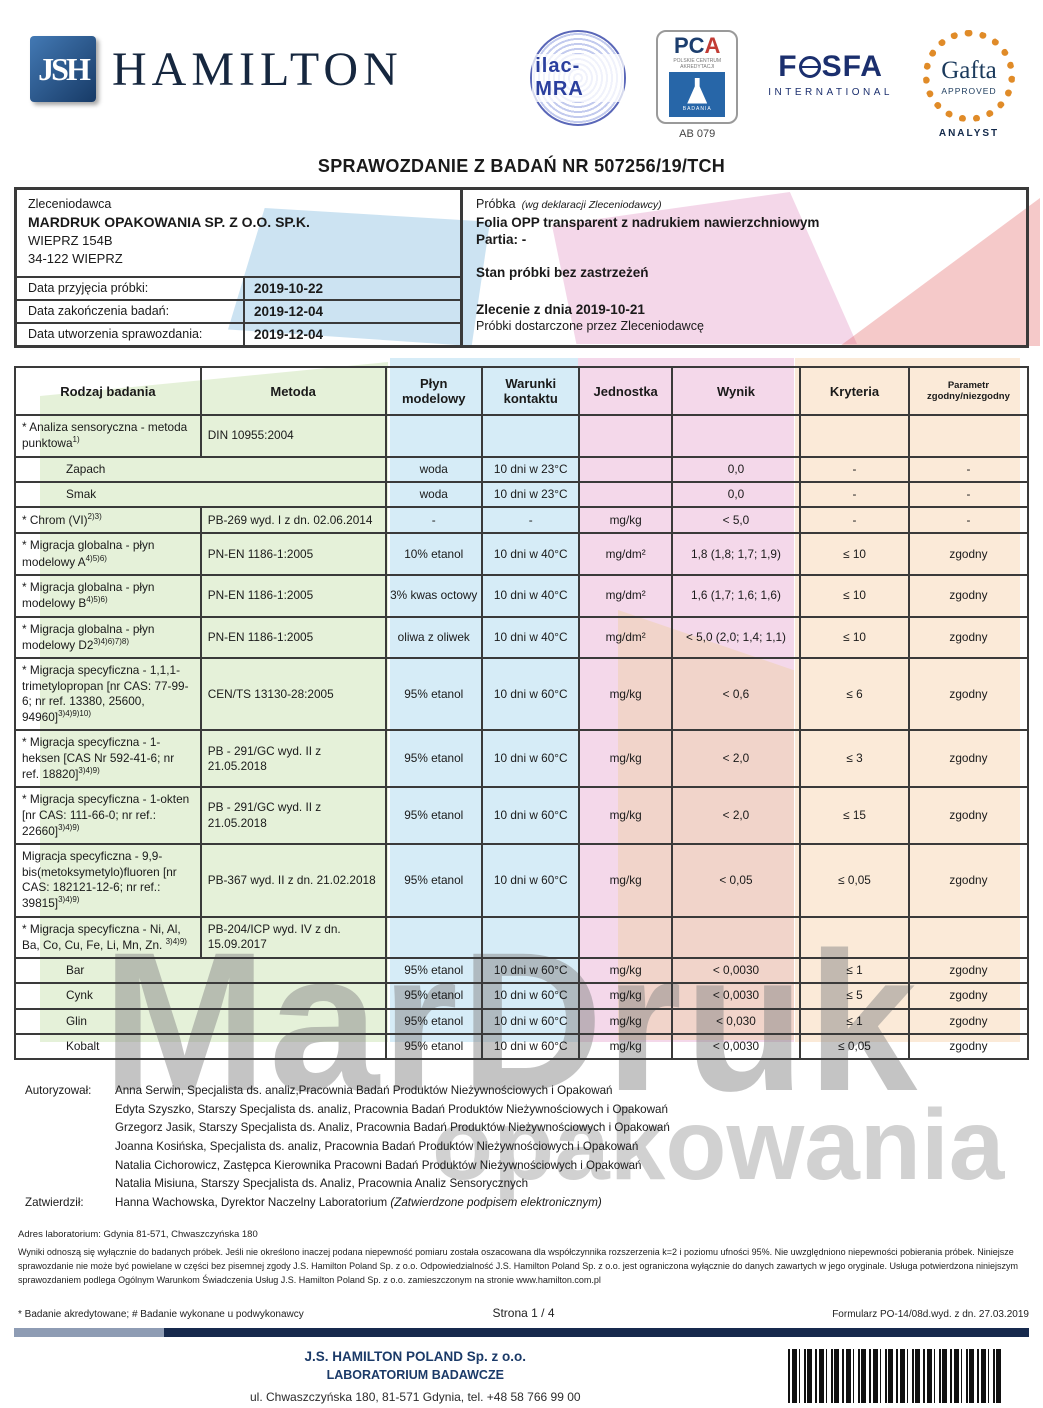  Describe the element at coordinates (560, 309) in the screenshot. I see `sample-order-date: Zlecenie z dnia 2019-10-21` at that location.